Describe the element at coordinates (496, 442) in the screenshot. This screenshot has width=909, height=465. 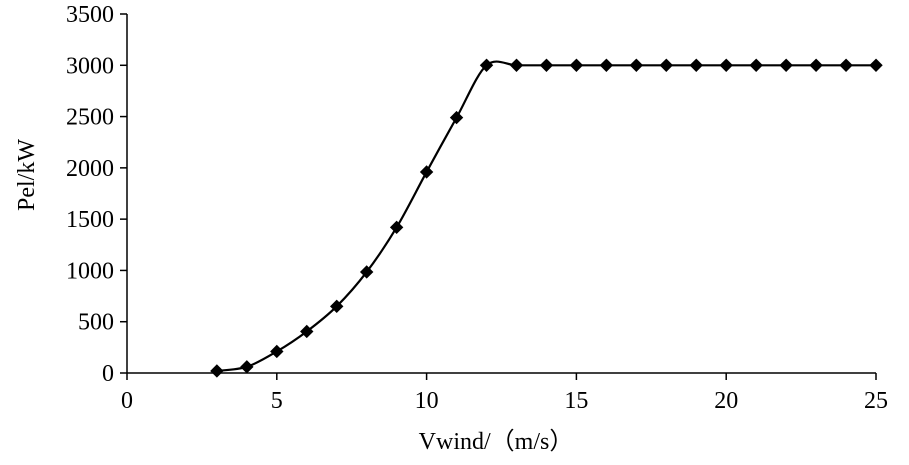
I see `x-axis-label: Vwind/（m/s）` at that location.